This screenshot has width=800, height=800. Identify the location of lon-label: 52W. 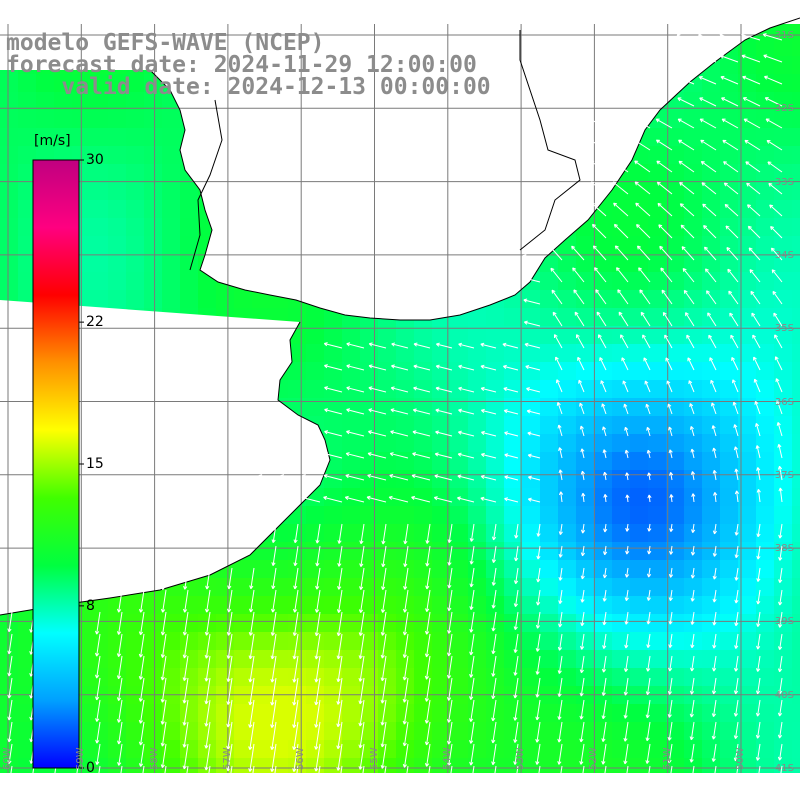
(594, 758).